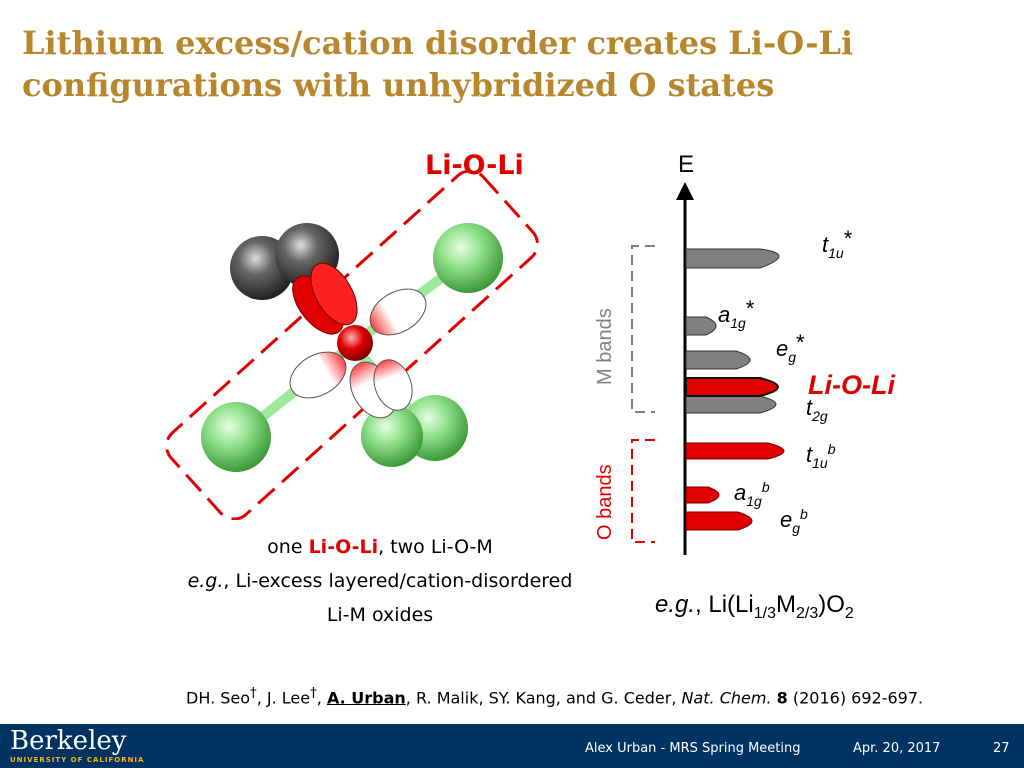 The height and width of the screenshot is (768, 1024). I want to click on ref-dagger-1: †, so click(253, 693).